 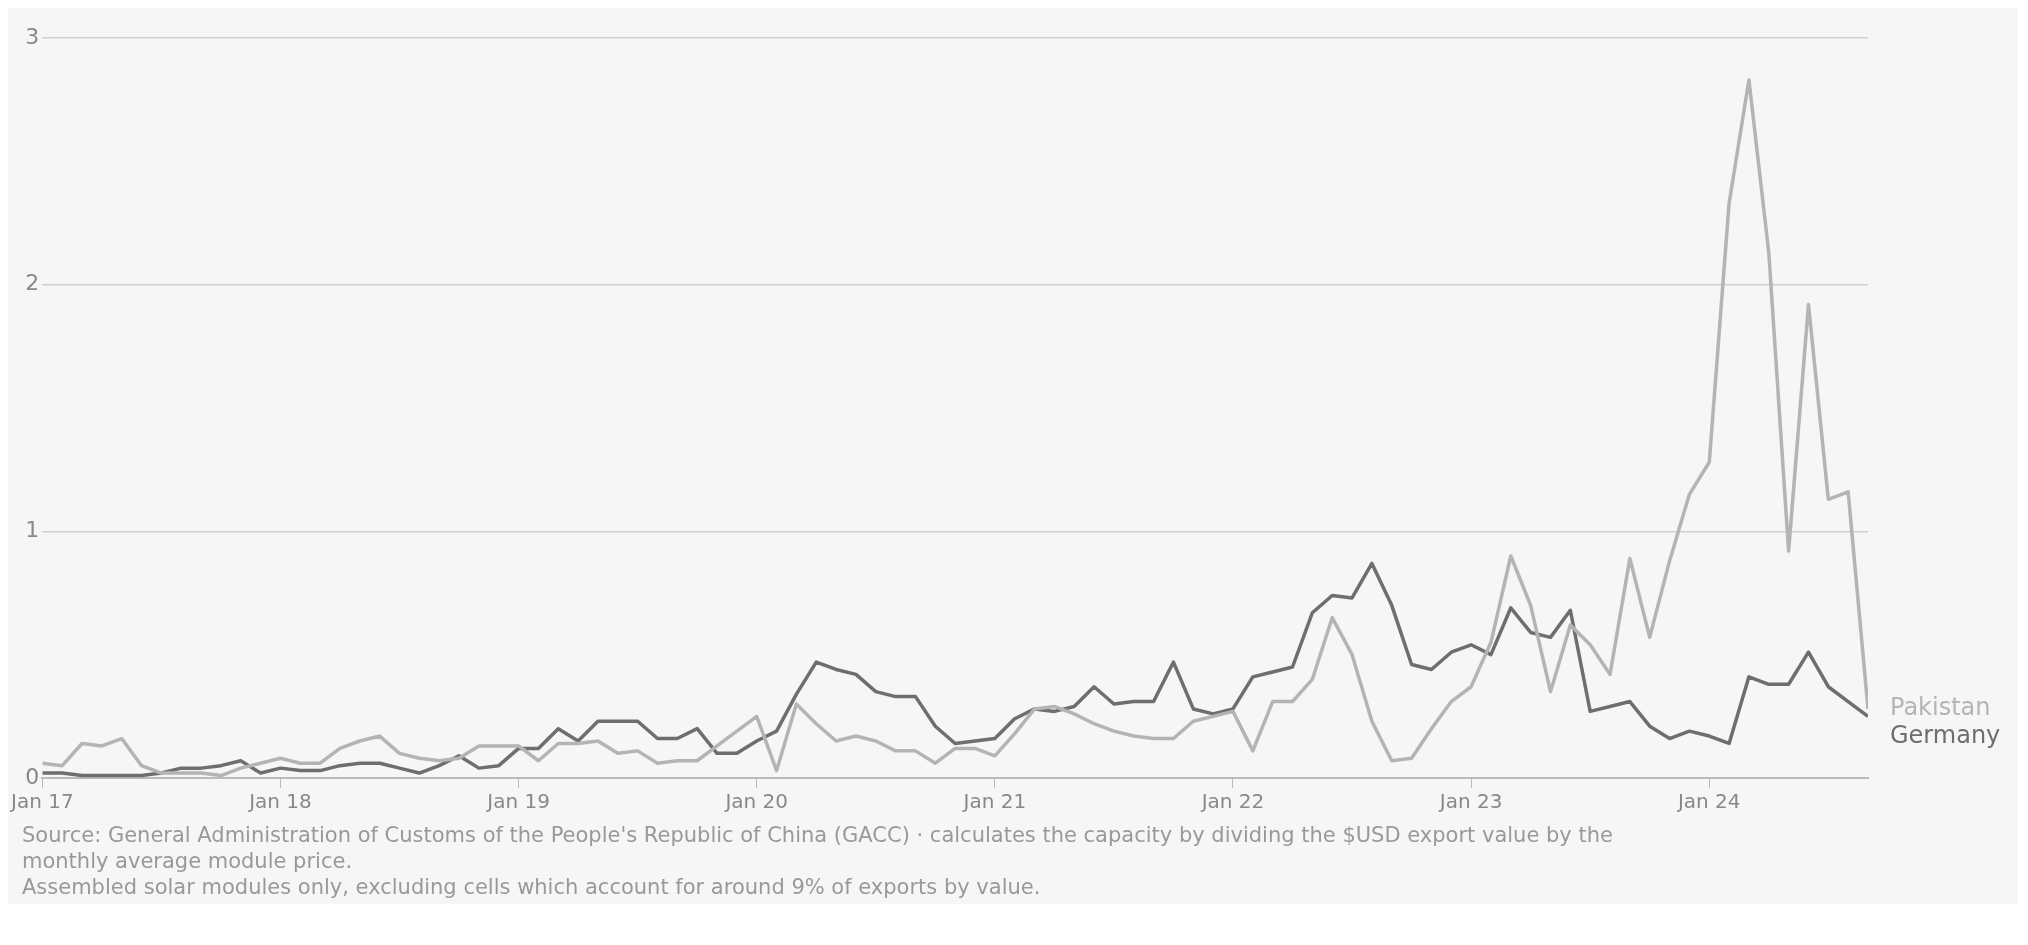 I want to click on y-tick-label: 3, so click(x=32, y=36).